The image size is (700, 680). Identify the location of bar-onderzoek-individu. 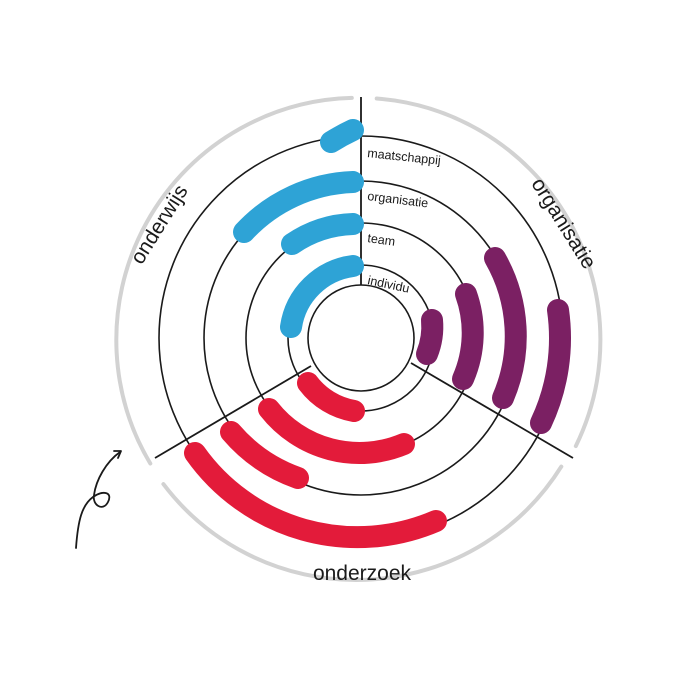
(331, 397).